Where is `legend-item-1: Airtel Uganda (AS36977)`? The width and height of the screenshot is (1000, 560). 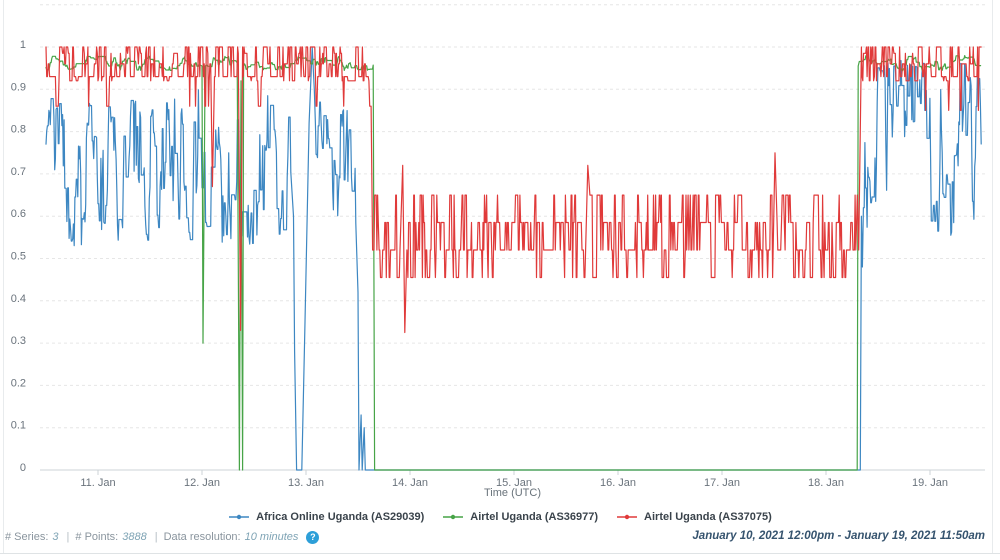 legend-item-1: Airtel Uganda (AS36977) is located at coordinates (520, 517).